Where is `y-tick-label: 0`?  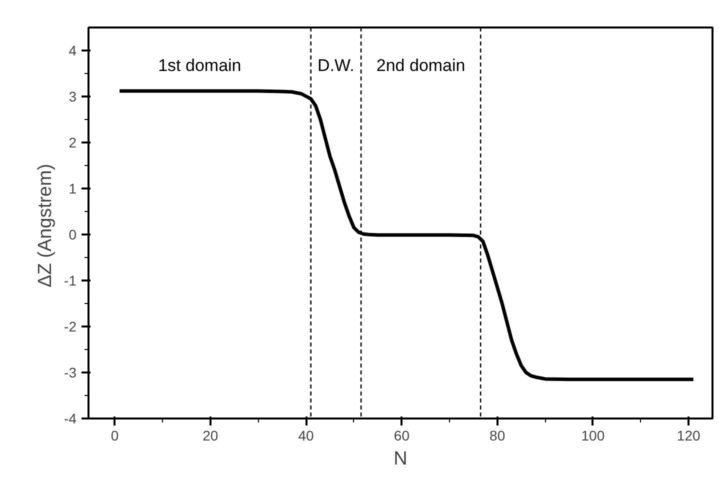 y-tick-label: 0 is located at coordinates (72, 234).